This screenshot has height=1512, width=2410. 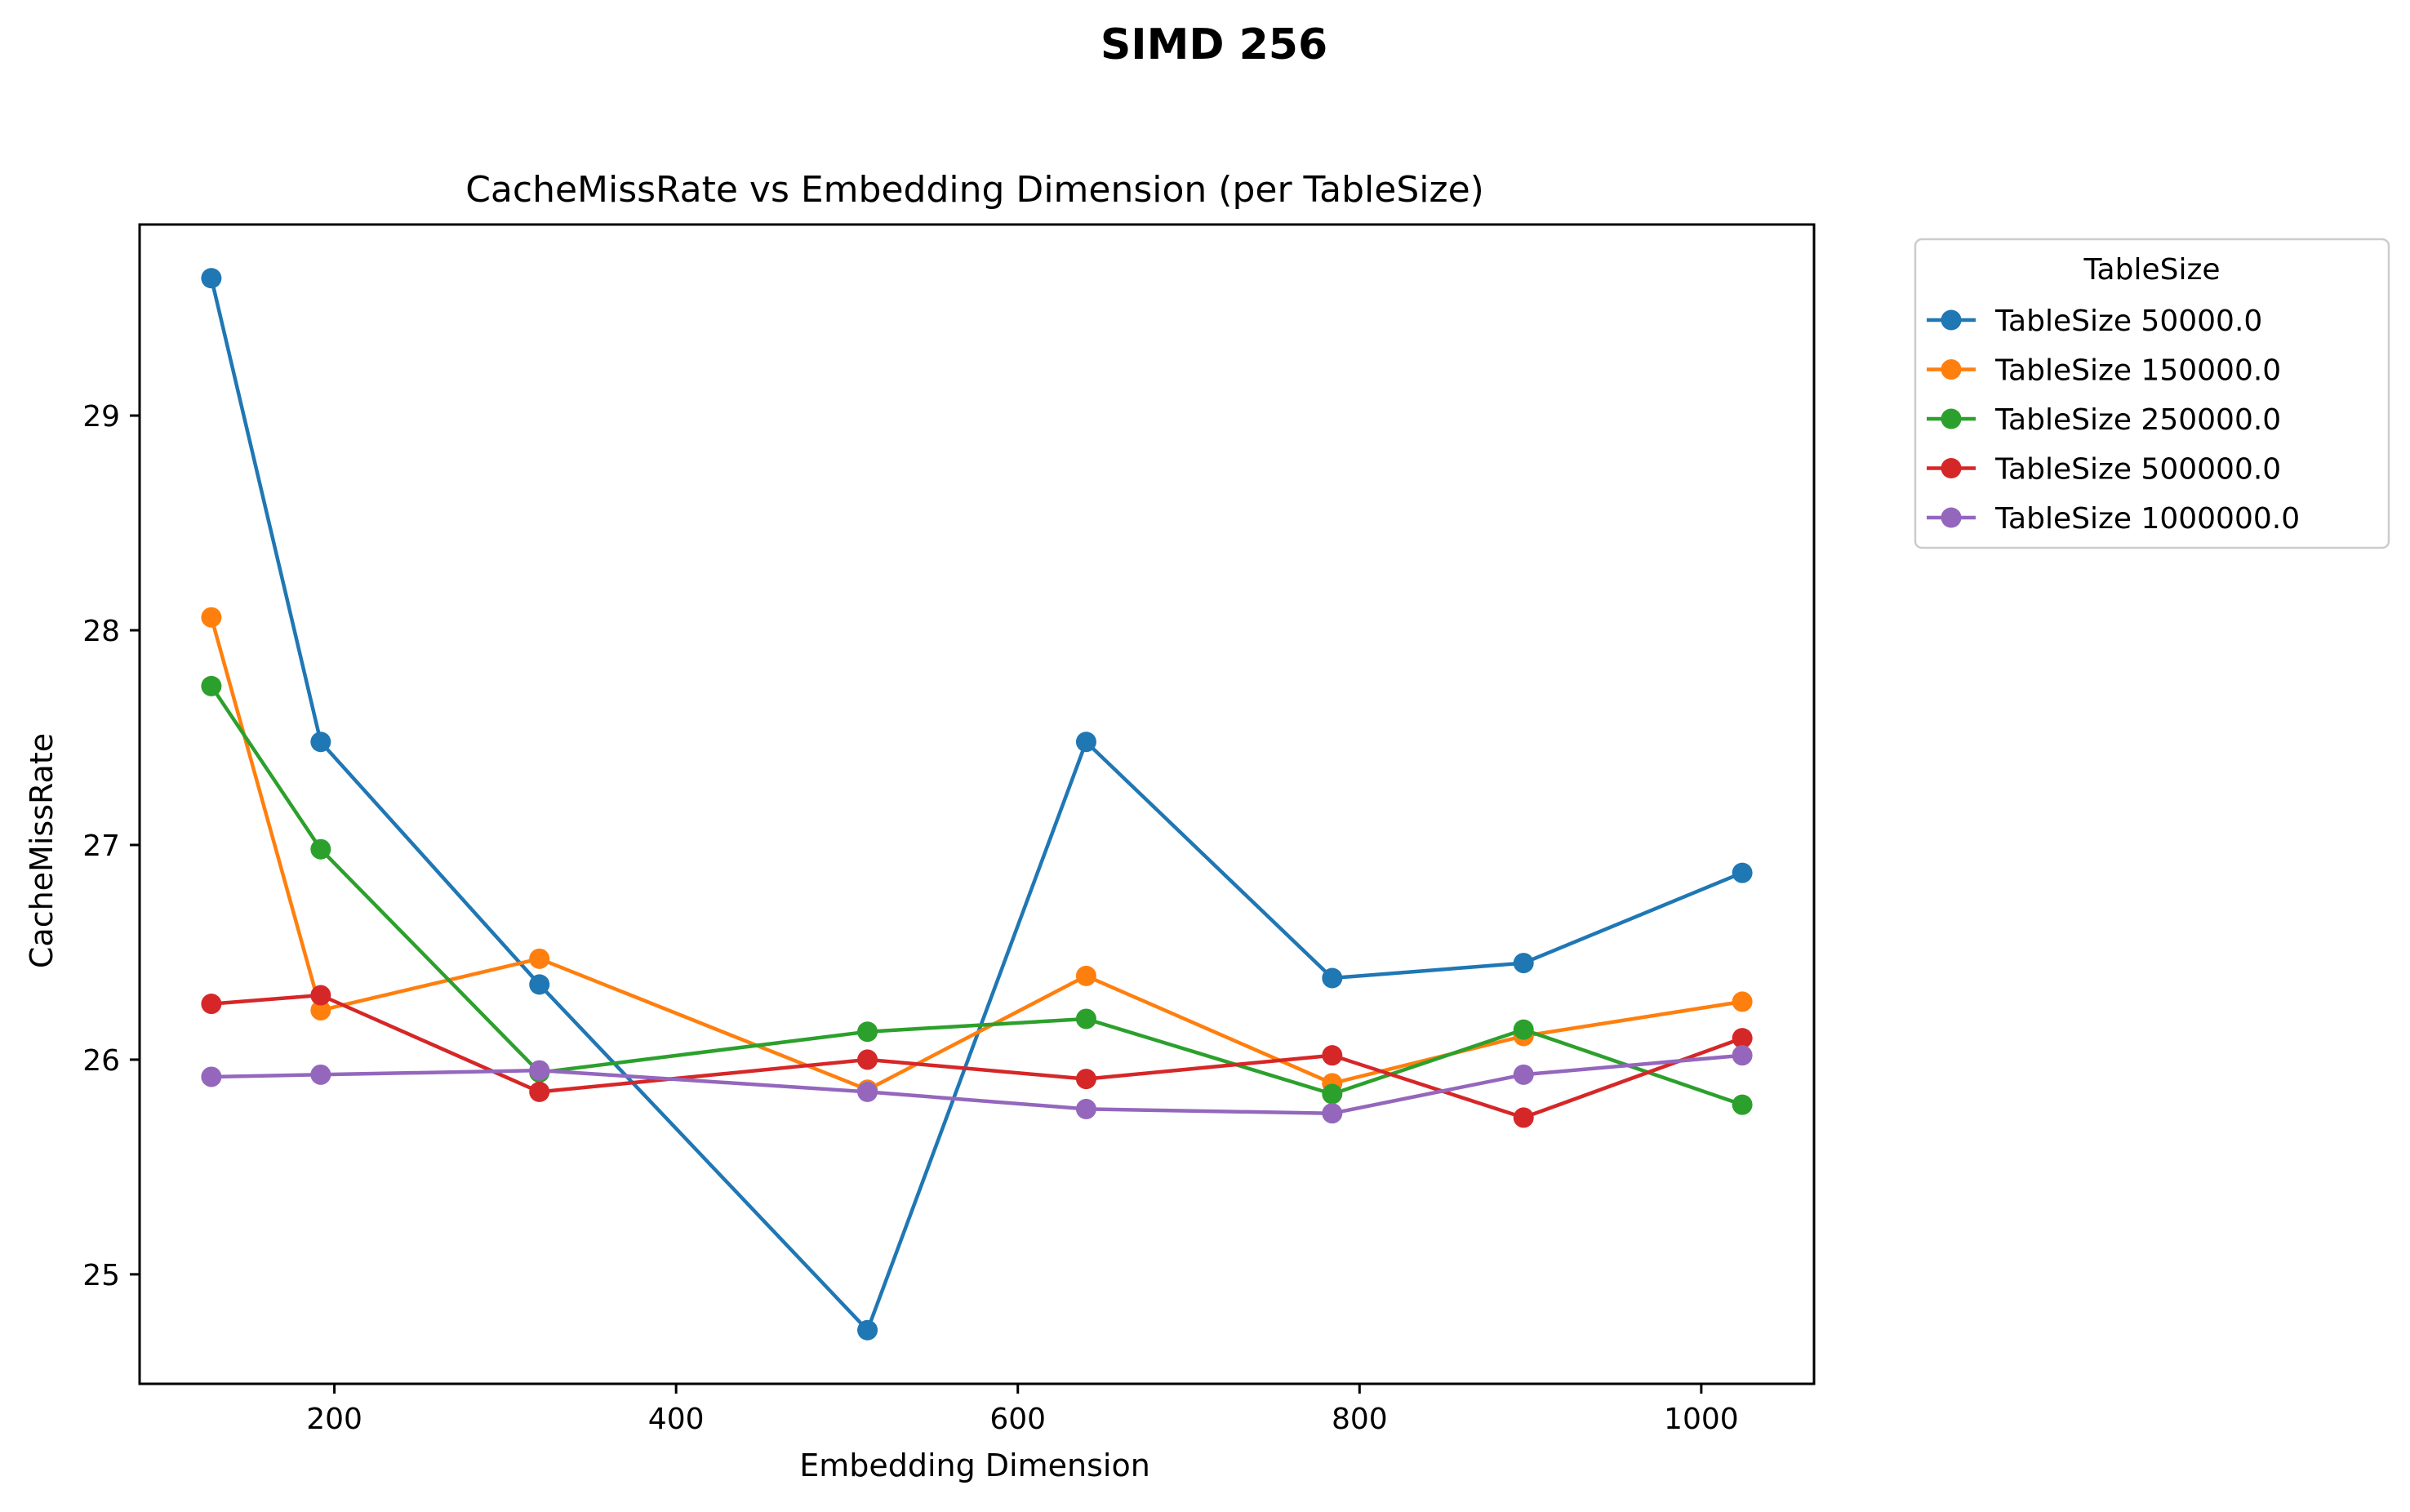 I want to click on y-tick-label: 29, so click(x=101, y=417).